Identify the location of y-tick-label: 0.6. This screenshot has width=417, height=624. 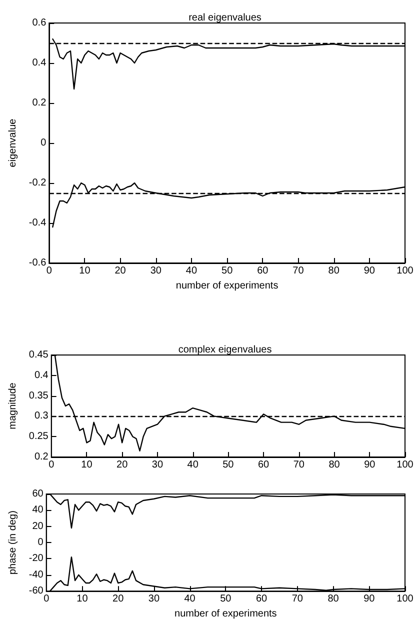
(39, 23).